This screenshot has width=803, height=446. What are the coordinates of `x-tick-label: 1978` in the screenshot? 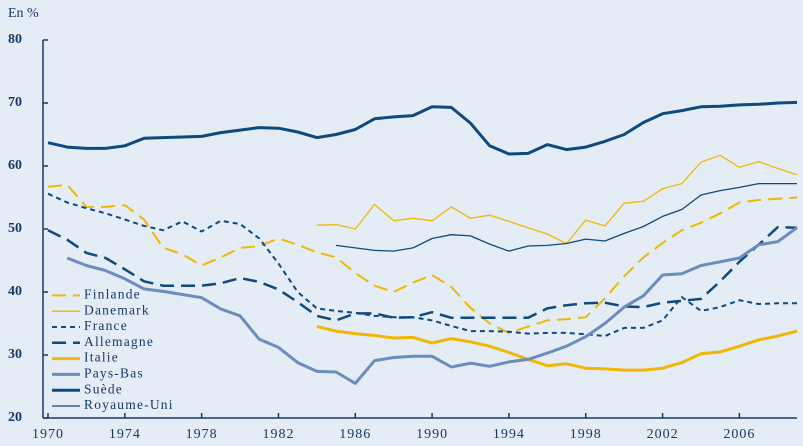 It's located at (202, 434).